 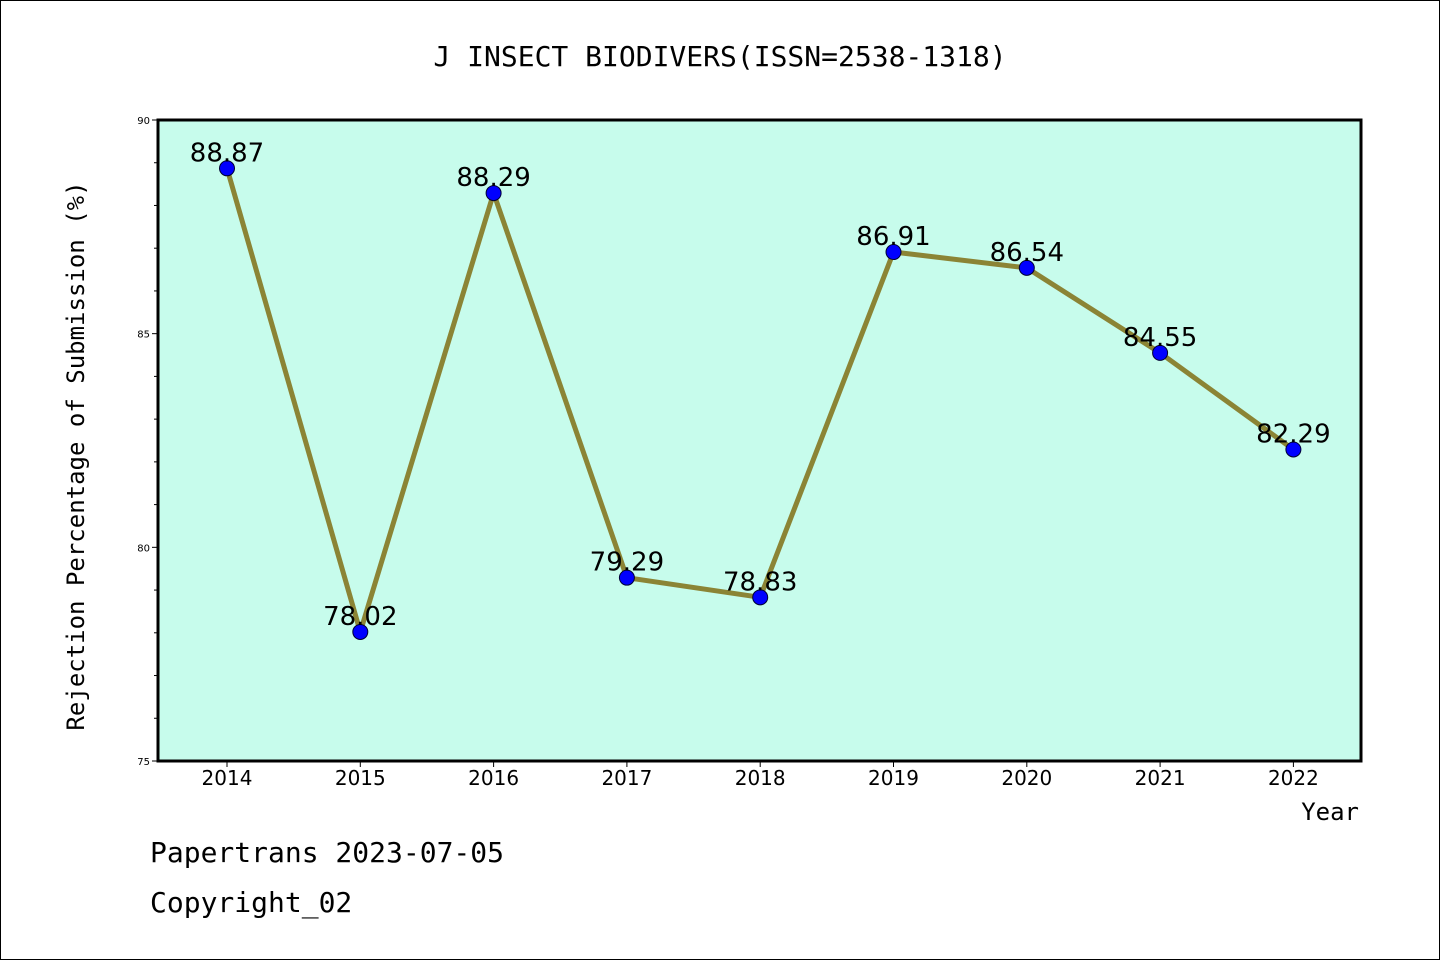 What do you see at coordinates (76, 455) in the screenshot?
I see `y-axis-label: Rejection Percentage of Submission (%)` at bounding box center [76, 455].